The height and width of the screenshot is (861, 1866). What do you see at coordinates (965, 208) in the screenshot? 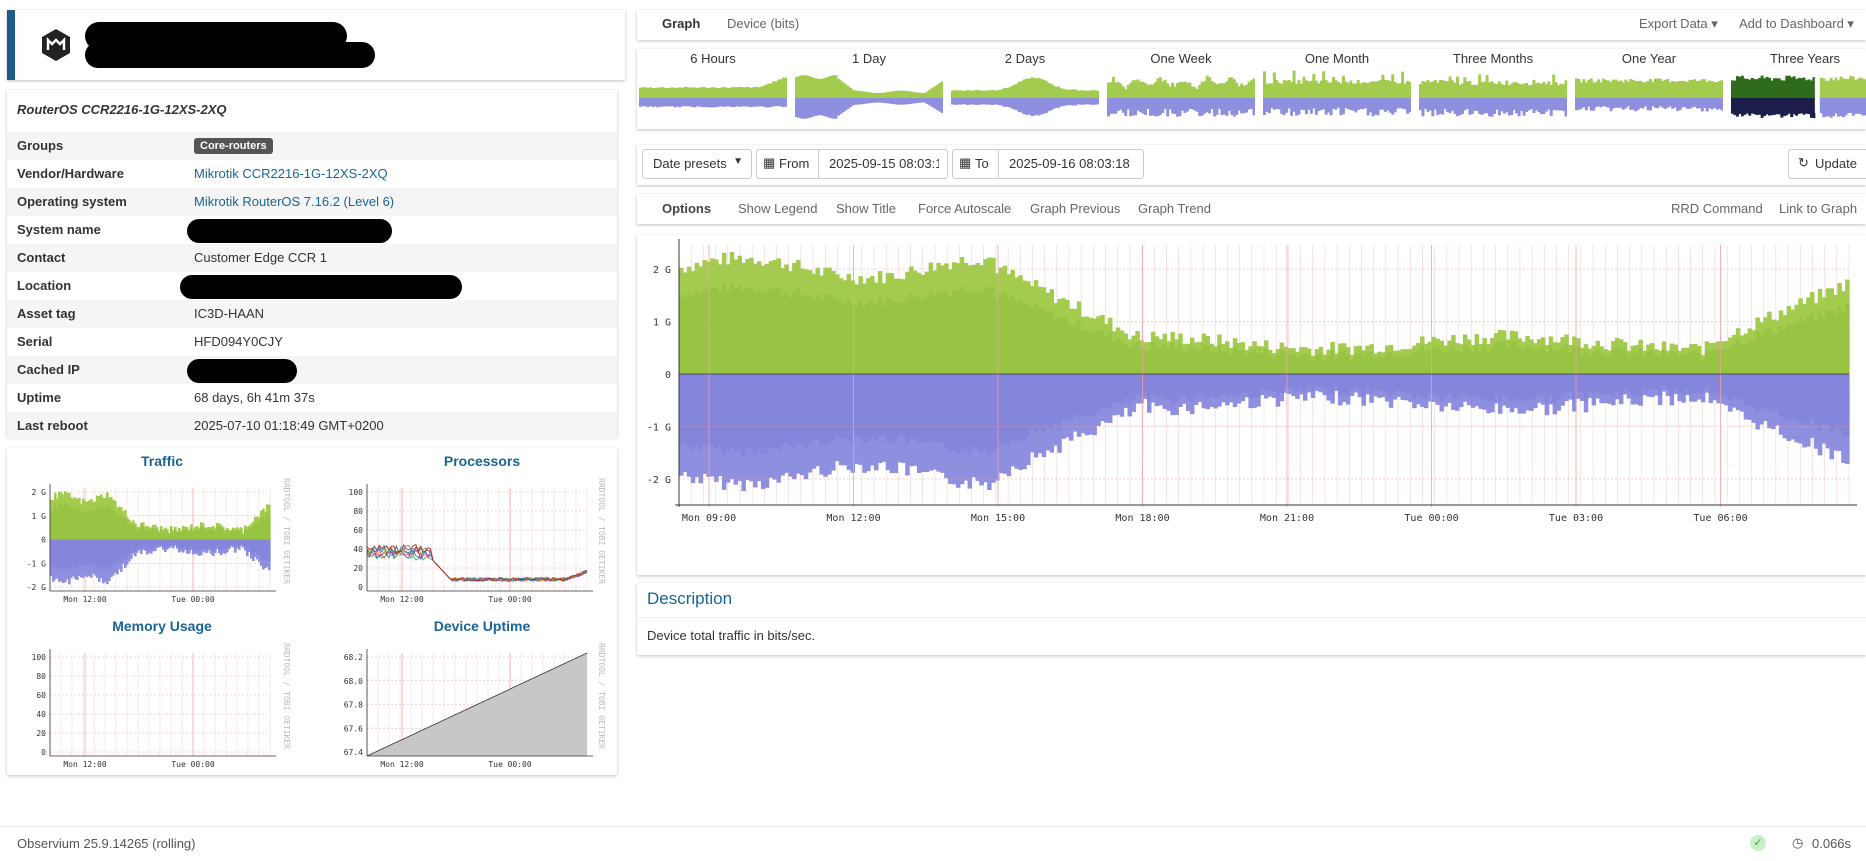
I see `force-autoscale-option: Force Autoscale` at bounding box center [965, 208].